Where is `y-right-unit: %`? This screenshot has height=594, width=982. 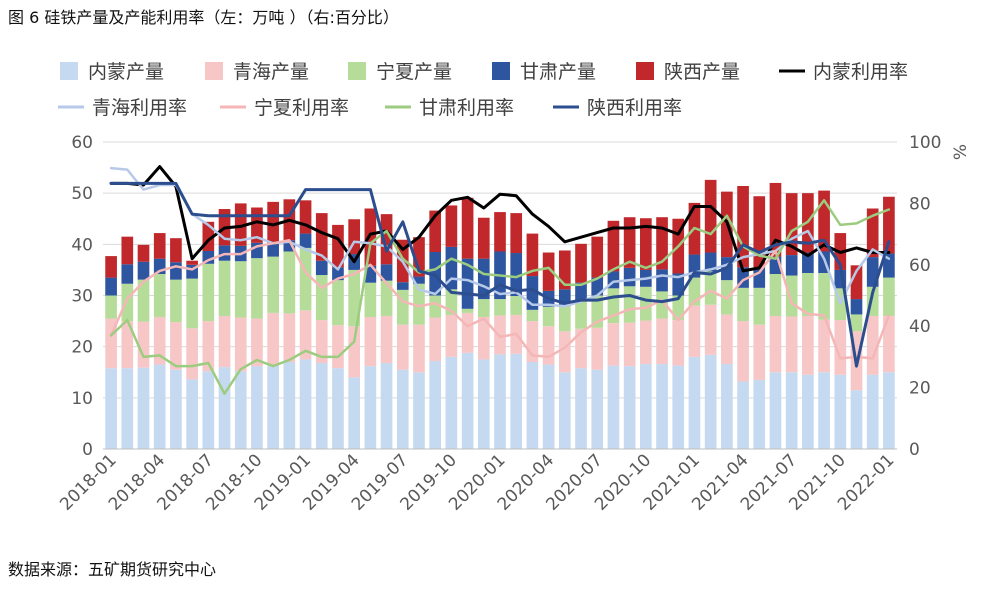 y-right-unit: % is located at coordinates (961, 152).